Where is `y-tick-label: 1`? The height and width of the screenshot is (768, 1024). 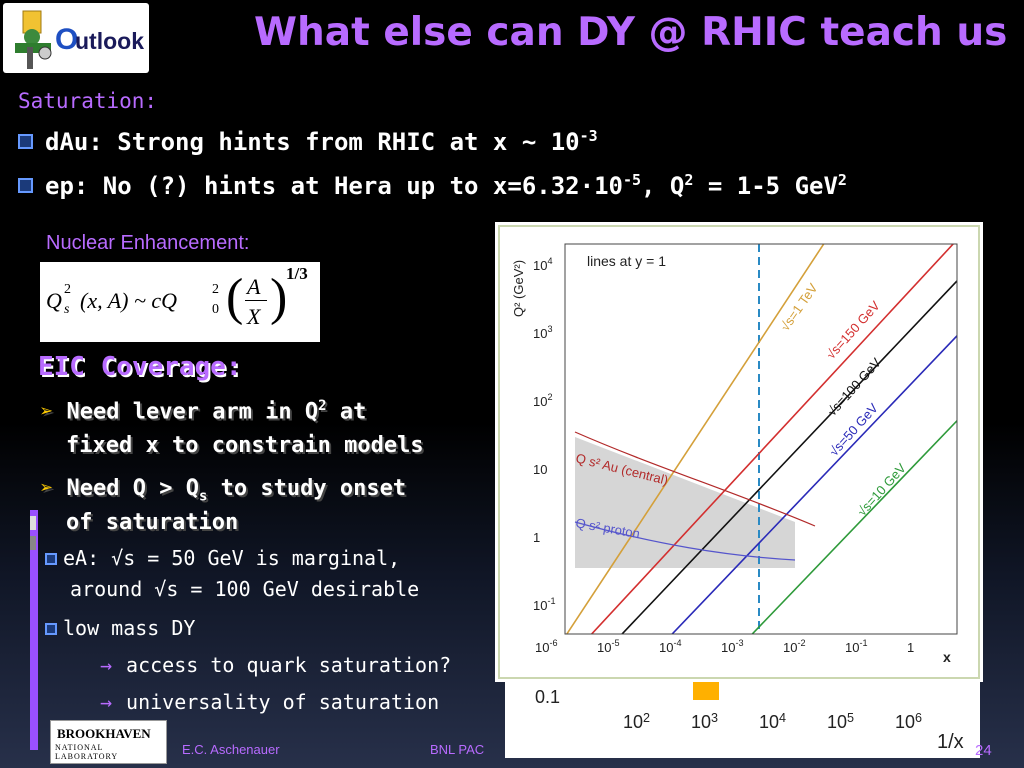 y-tick-label: 1 is located at coordinates (536, 537).